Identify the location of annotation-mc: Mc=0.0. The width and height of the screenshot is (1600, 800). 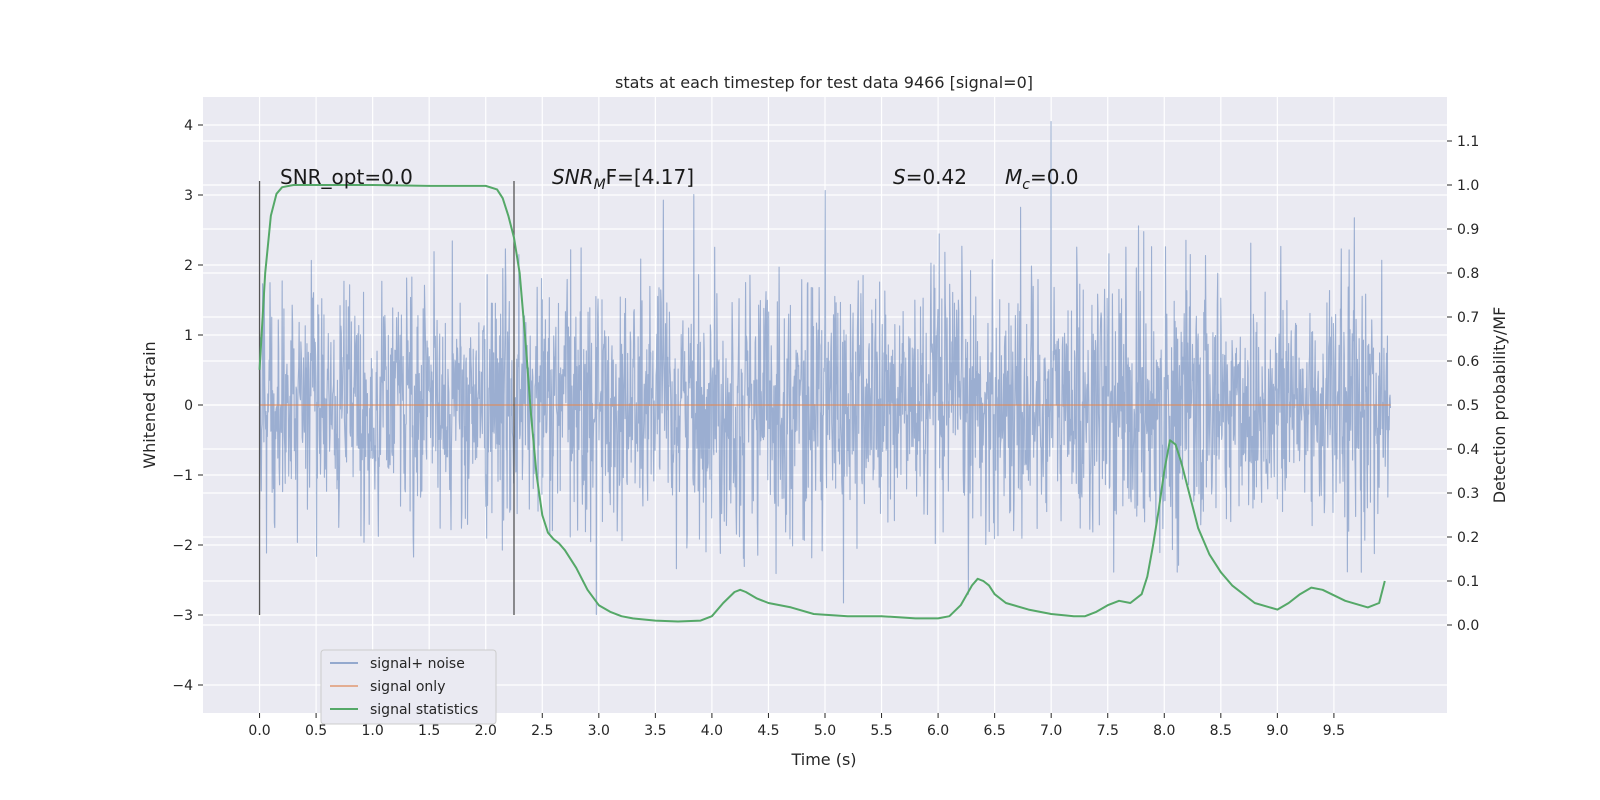
(1042, 179).